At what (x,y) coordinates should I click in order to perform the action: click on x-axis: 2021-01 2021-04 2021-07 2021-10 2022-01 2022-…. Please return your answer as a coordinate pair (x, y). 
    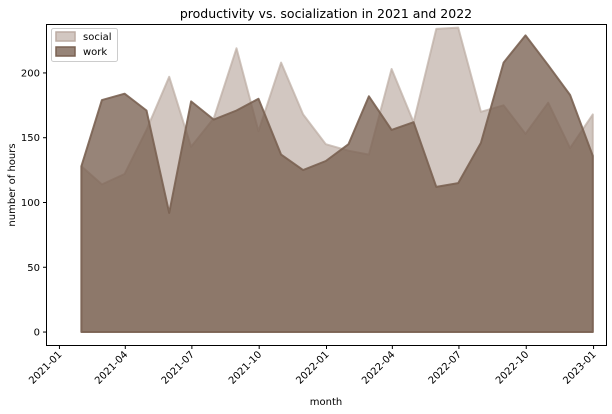
    Looking at the image, I should click on (313, 366).